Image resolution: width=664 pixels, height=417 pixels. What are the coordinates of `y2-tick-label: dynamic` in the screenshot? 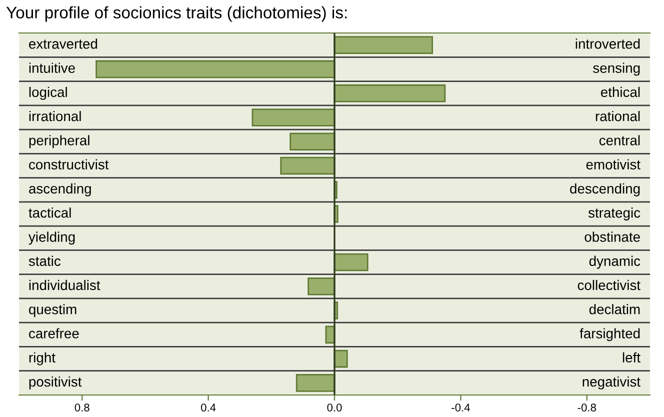 It's located at (614, 262).